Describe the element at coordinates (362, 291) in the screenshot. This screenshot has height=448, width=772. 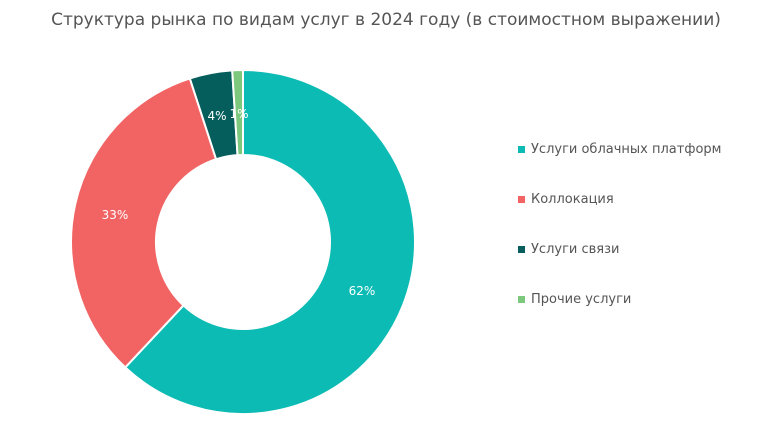
I see `slice-label-cloud: 62%` at that location.